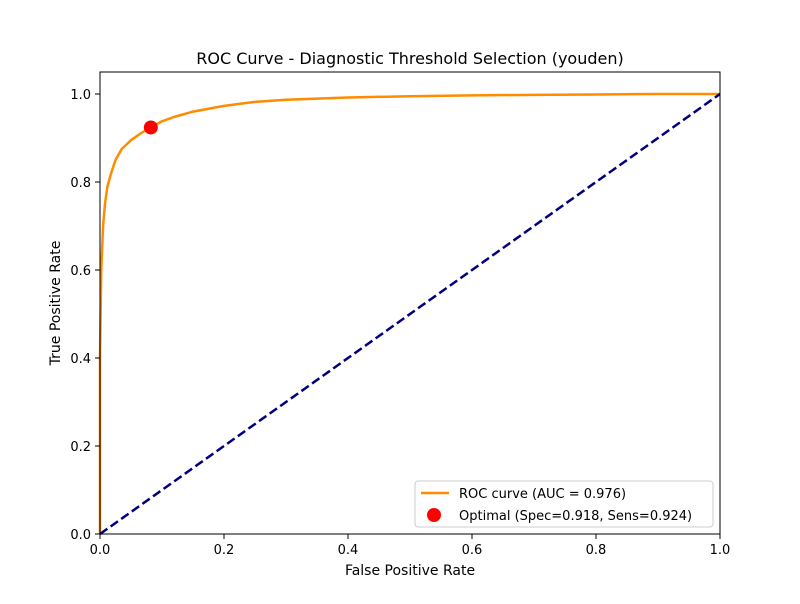 Image resolution: width=800 pixels, height=604 pixels. Describe the element at coordinates (150, 127) in the screenshot. I see `optimal-point-marker` at that location.